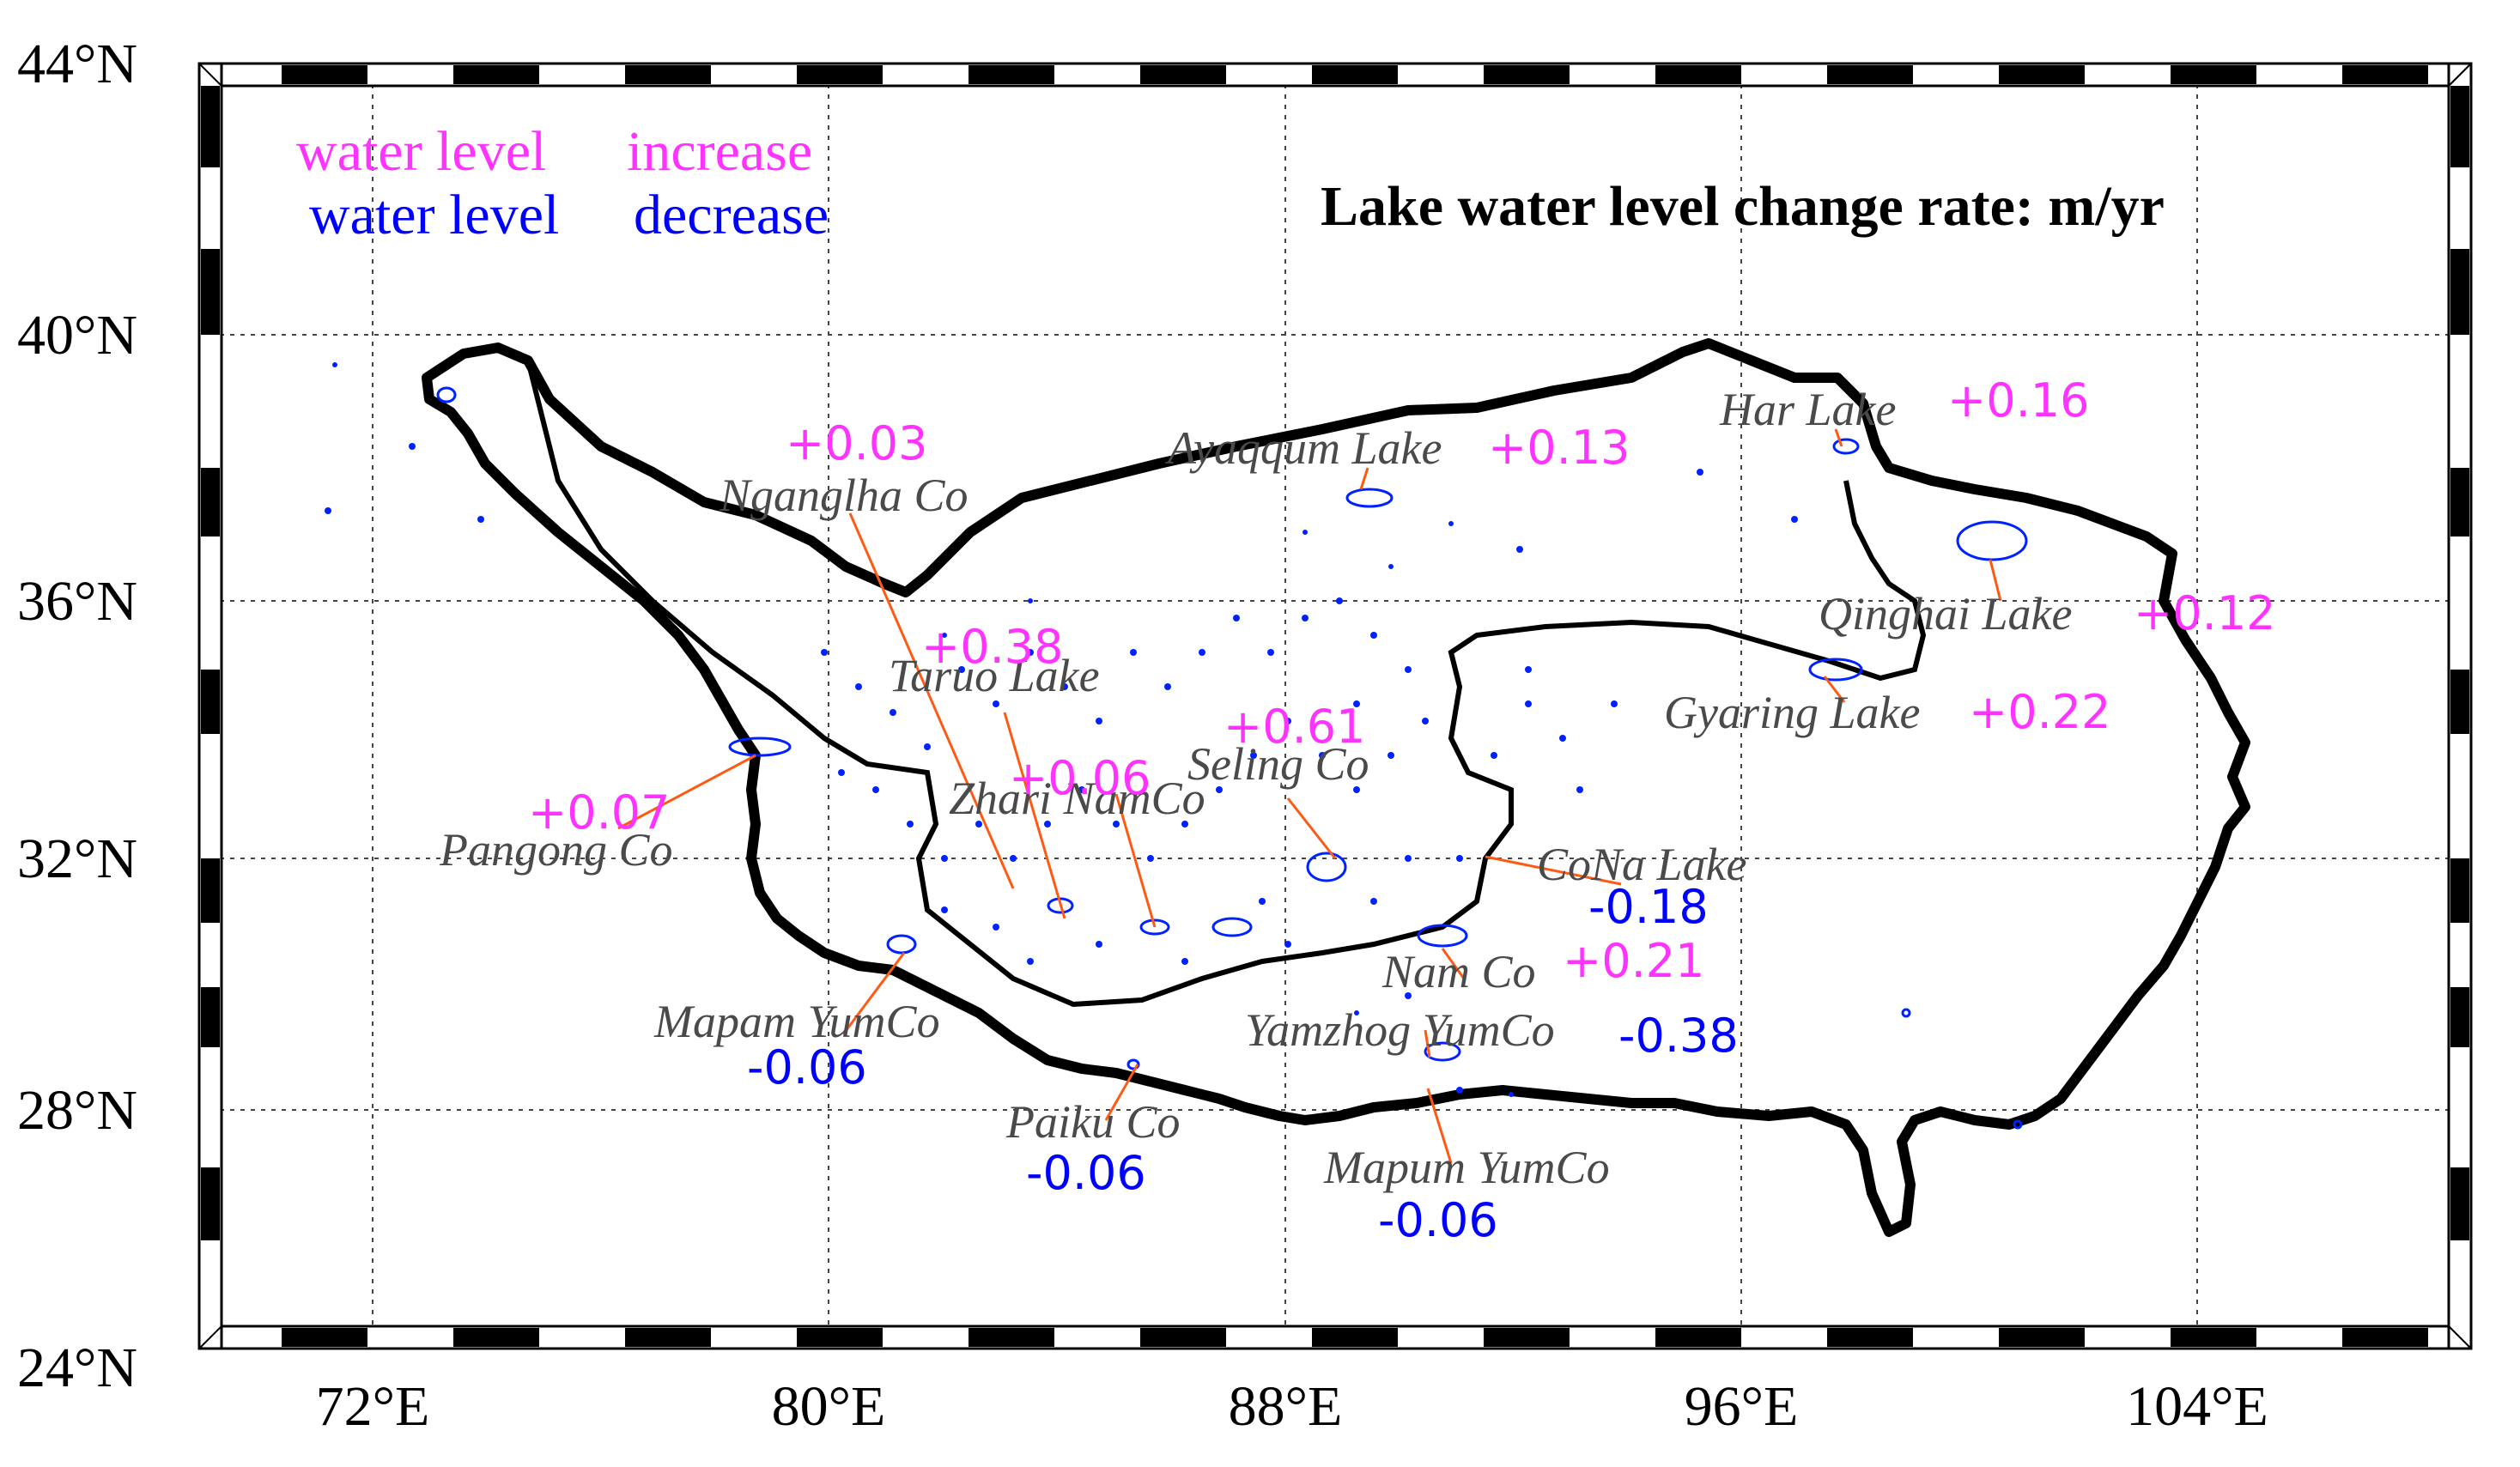  Describe the element at coordinates (77, 1368) in the screenshot. I see `lat-label-24n: 24°N` at that location.